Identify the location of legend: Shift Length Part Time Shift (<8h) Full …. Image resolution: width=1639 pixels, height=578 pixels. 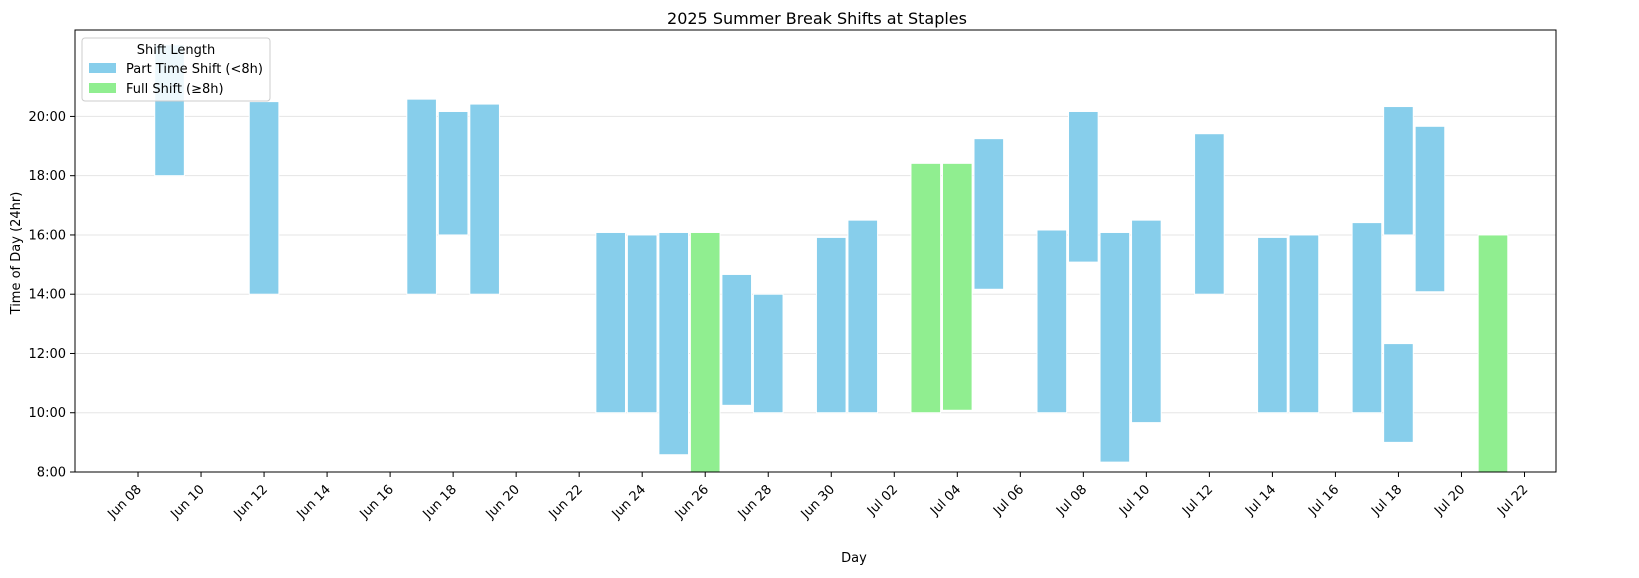
(176, 69).